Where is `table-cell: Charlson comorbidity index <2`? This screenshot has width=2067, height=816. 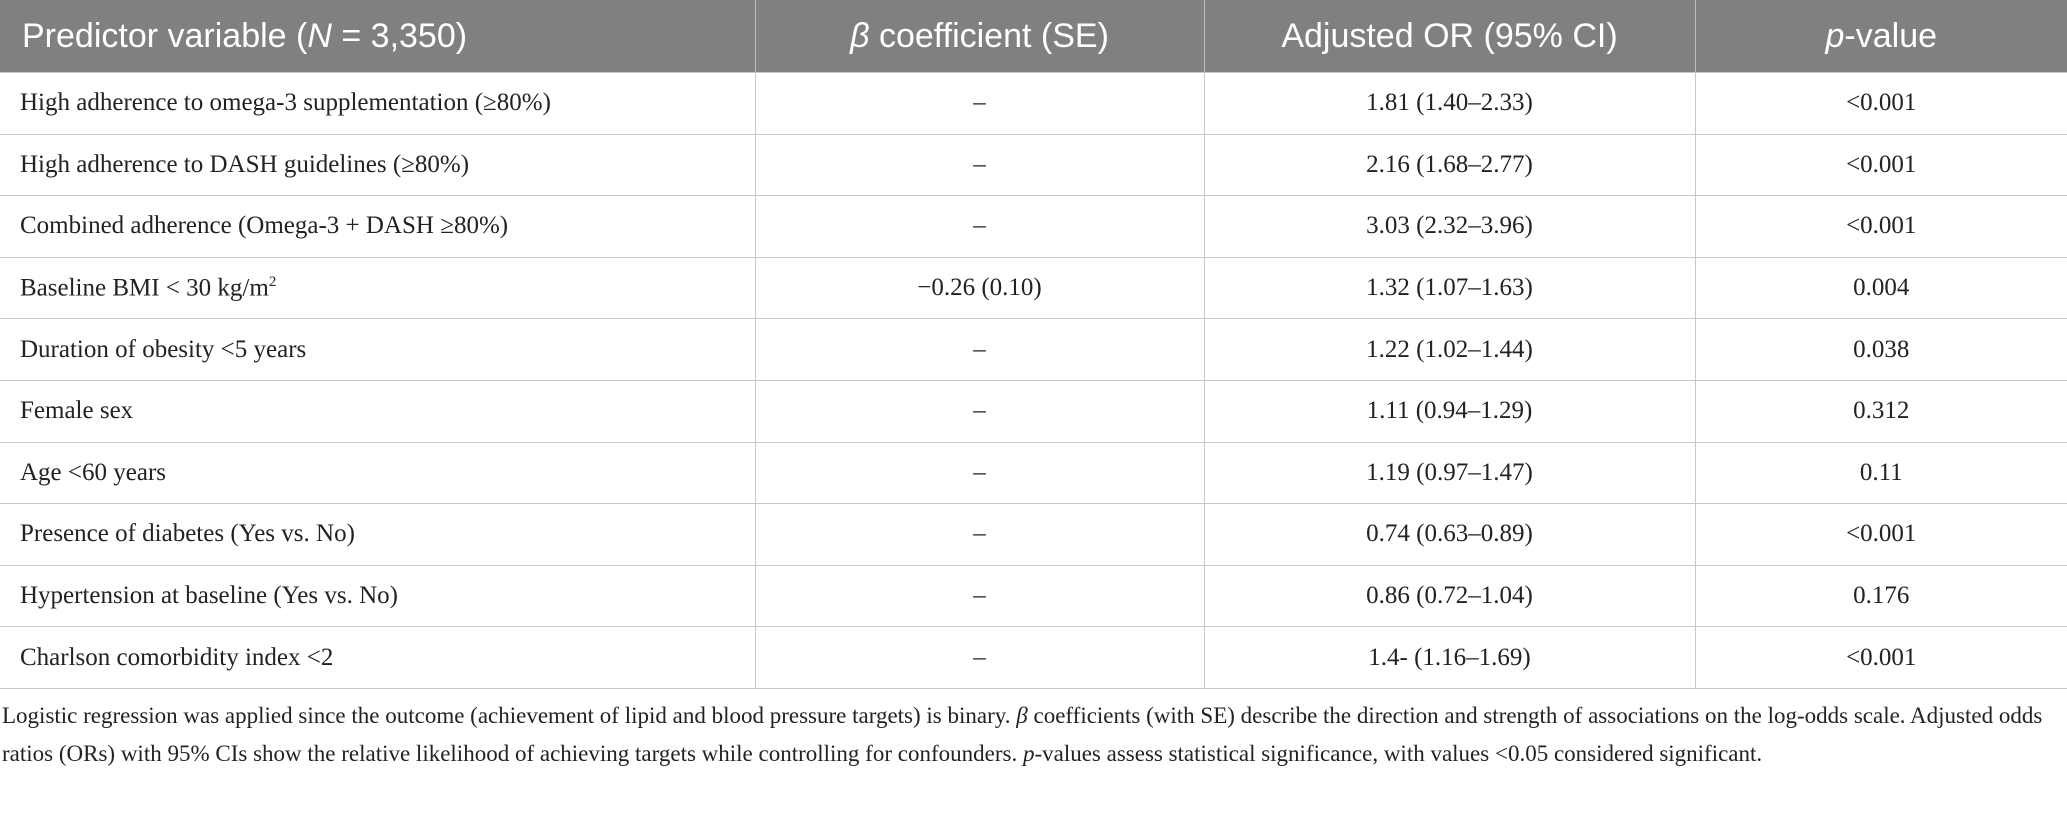 table-cell: Charlson comorbidity index <2 is located at coordinates (378, 657).